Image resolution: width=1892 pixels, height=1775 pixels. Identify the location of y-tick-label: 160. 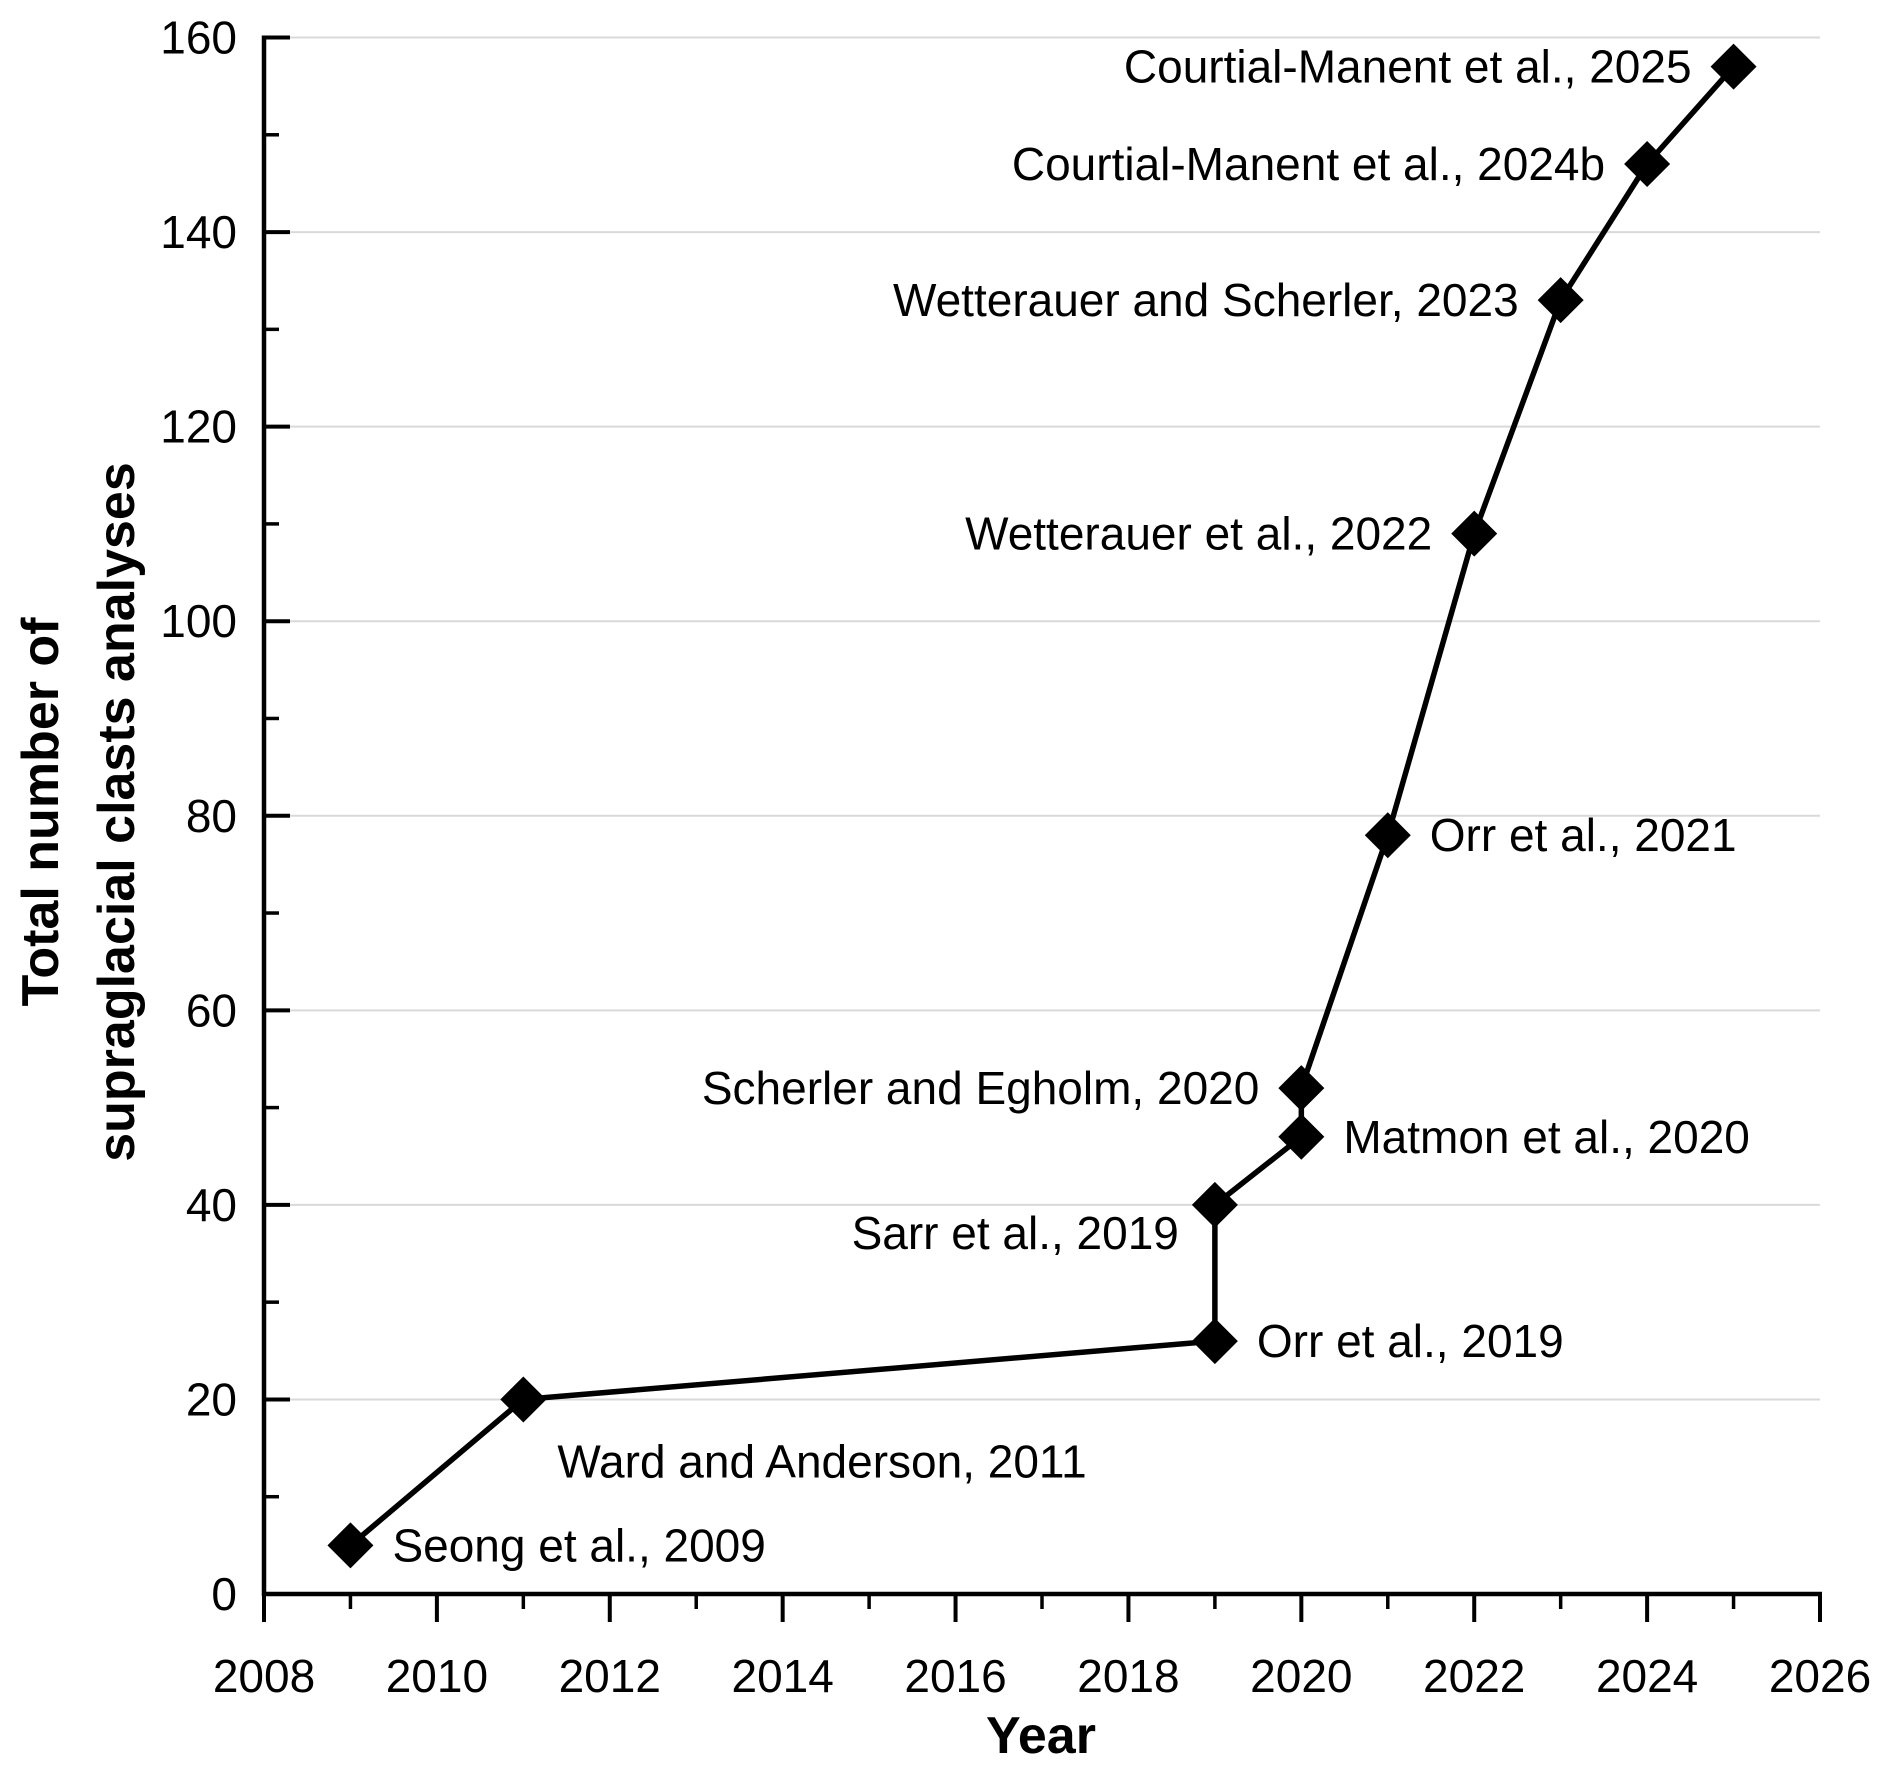
(198, 38).